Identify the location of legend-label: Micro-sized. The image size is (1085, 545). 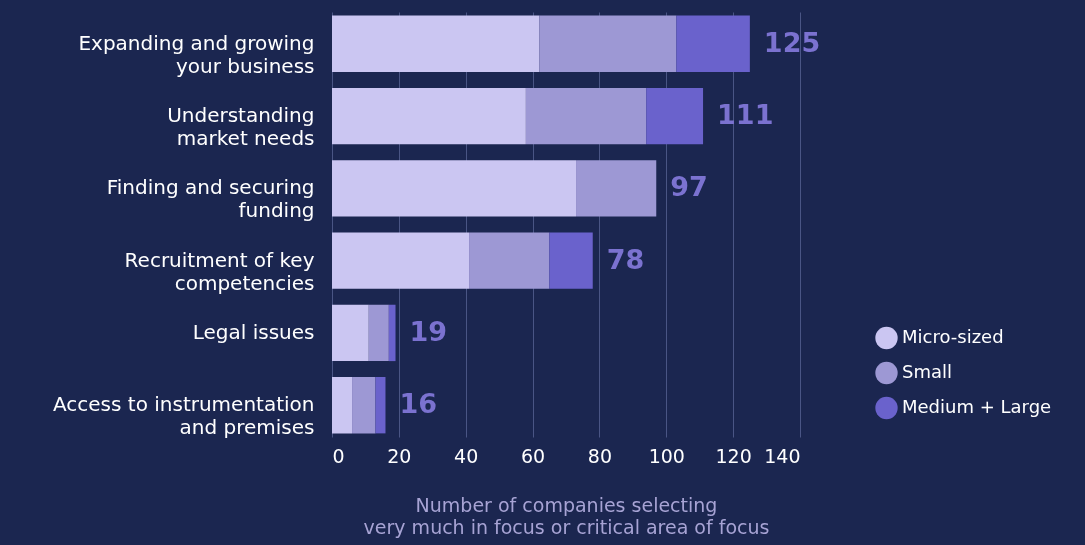
(953, 336).